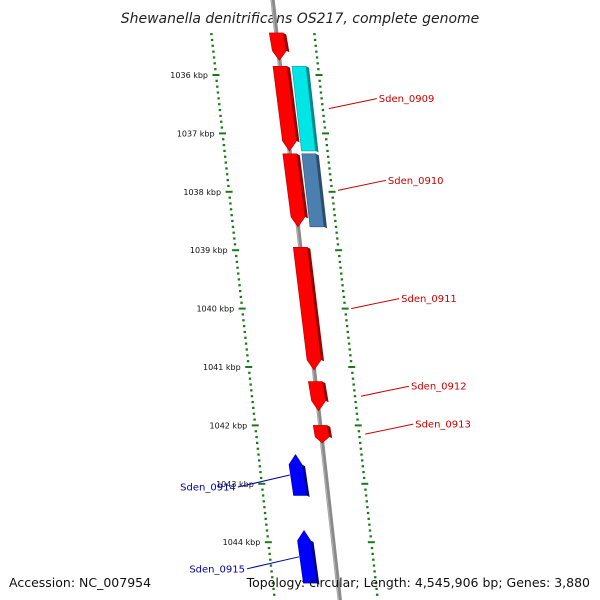  I want to click on feature-unnamed-1-cds, so click(286, 108).